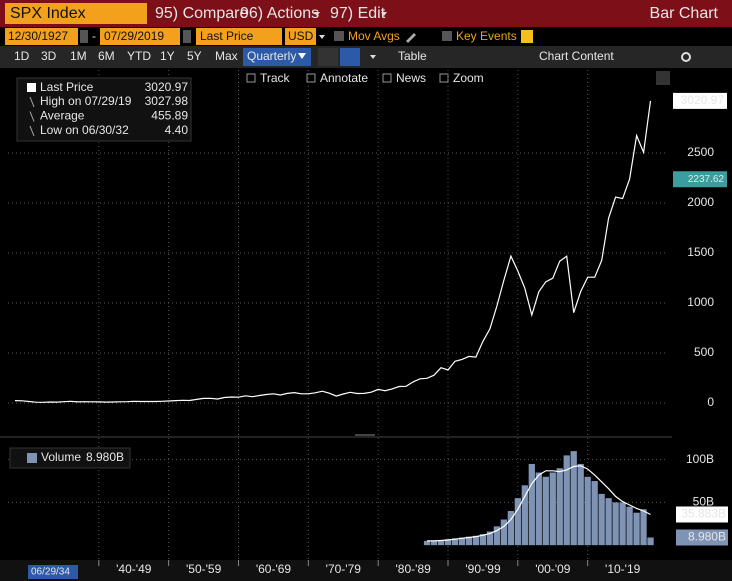 The width and height of the screenshot is (732, 581). Describe the element at coordinates (31, 87) in the screenshot. I see `legend-swatch` at that location.